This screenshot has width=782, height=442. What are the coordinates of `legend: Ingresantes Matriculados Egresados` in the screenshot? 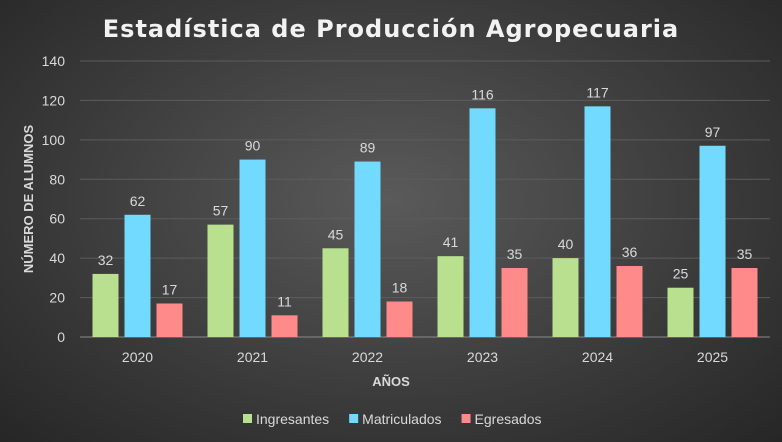 It's located at (392, 419).